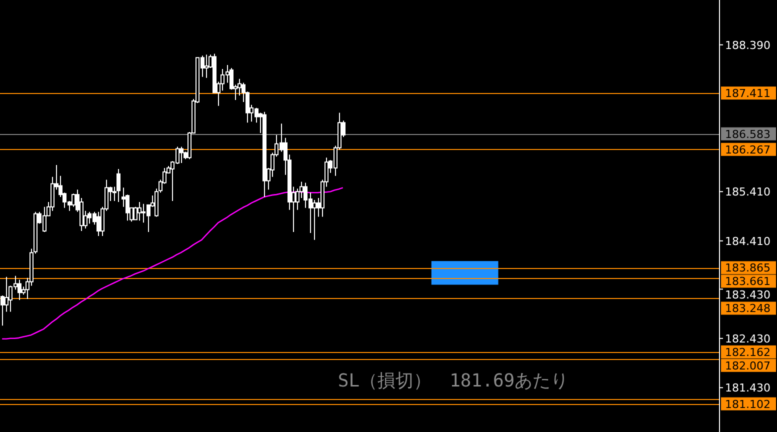 This screenshot has height=432, width=777. Describe the element at coordinates (747, 365) in the screenshot. I see `ref-line-label: 182.007` at that location.